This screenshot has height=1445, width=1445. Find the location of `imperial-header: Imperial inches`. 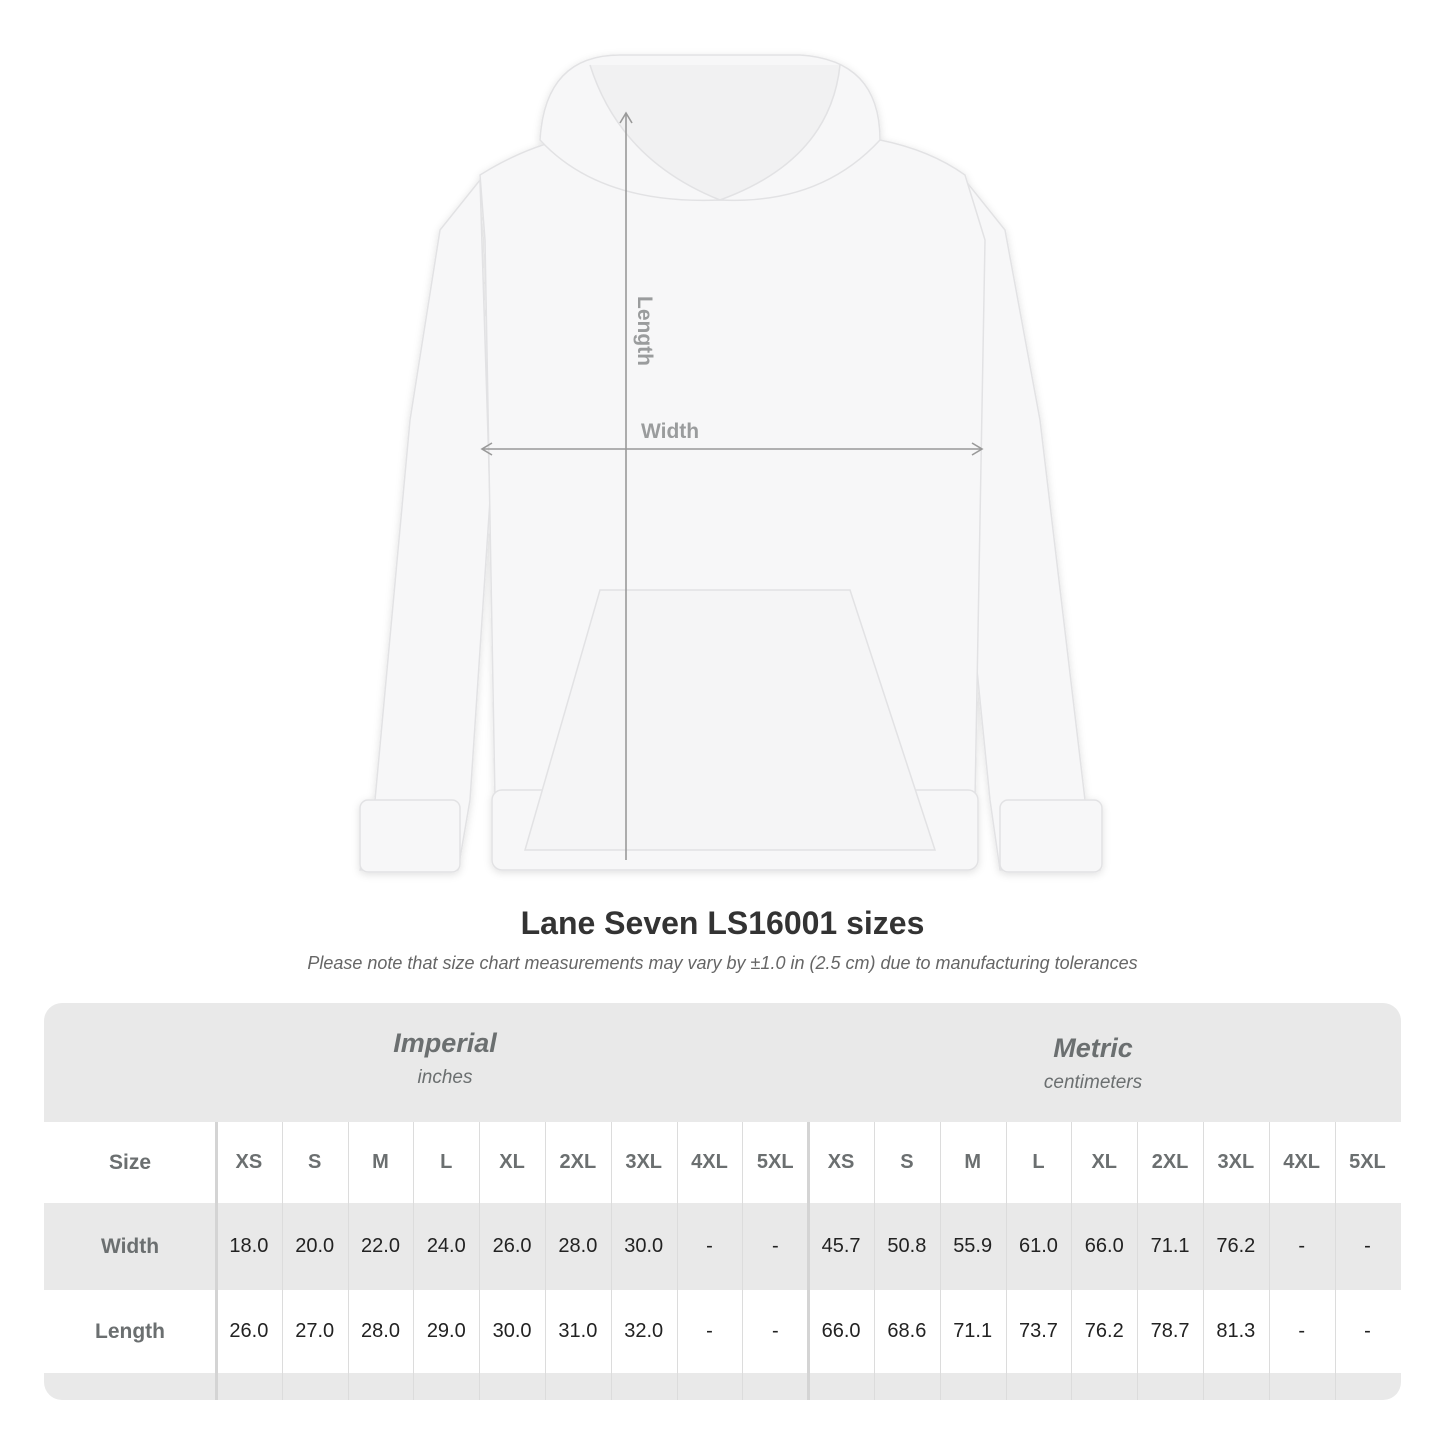

imperial-header: Imperial inches is located at coordinates (445, 1058).